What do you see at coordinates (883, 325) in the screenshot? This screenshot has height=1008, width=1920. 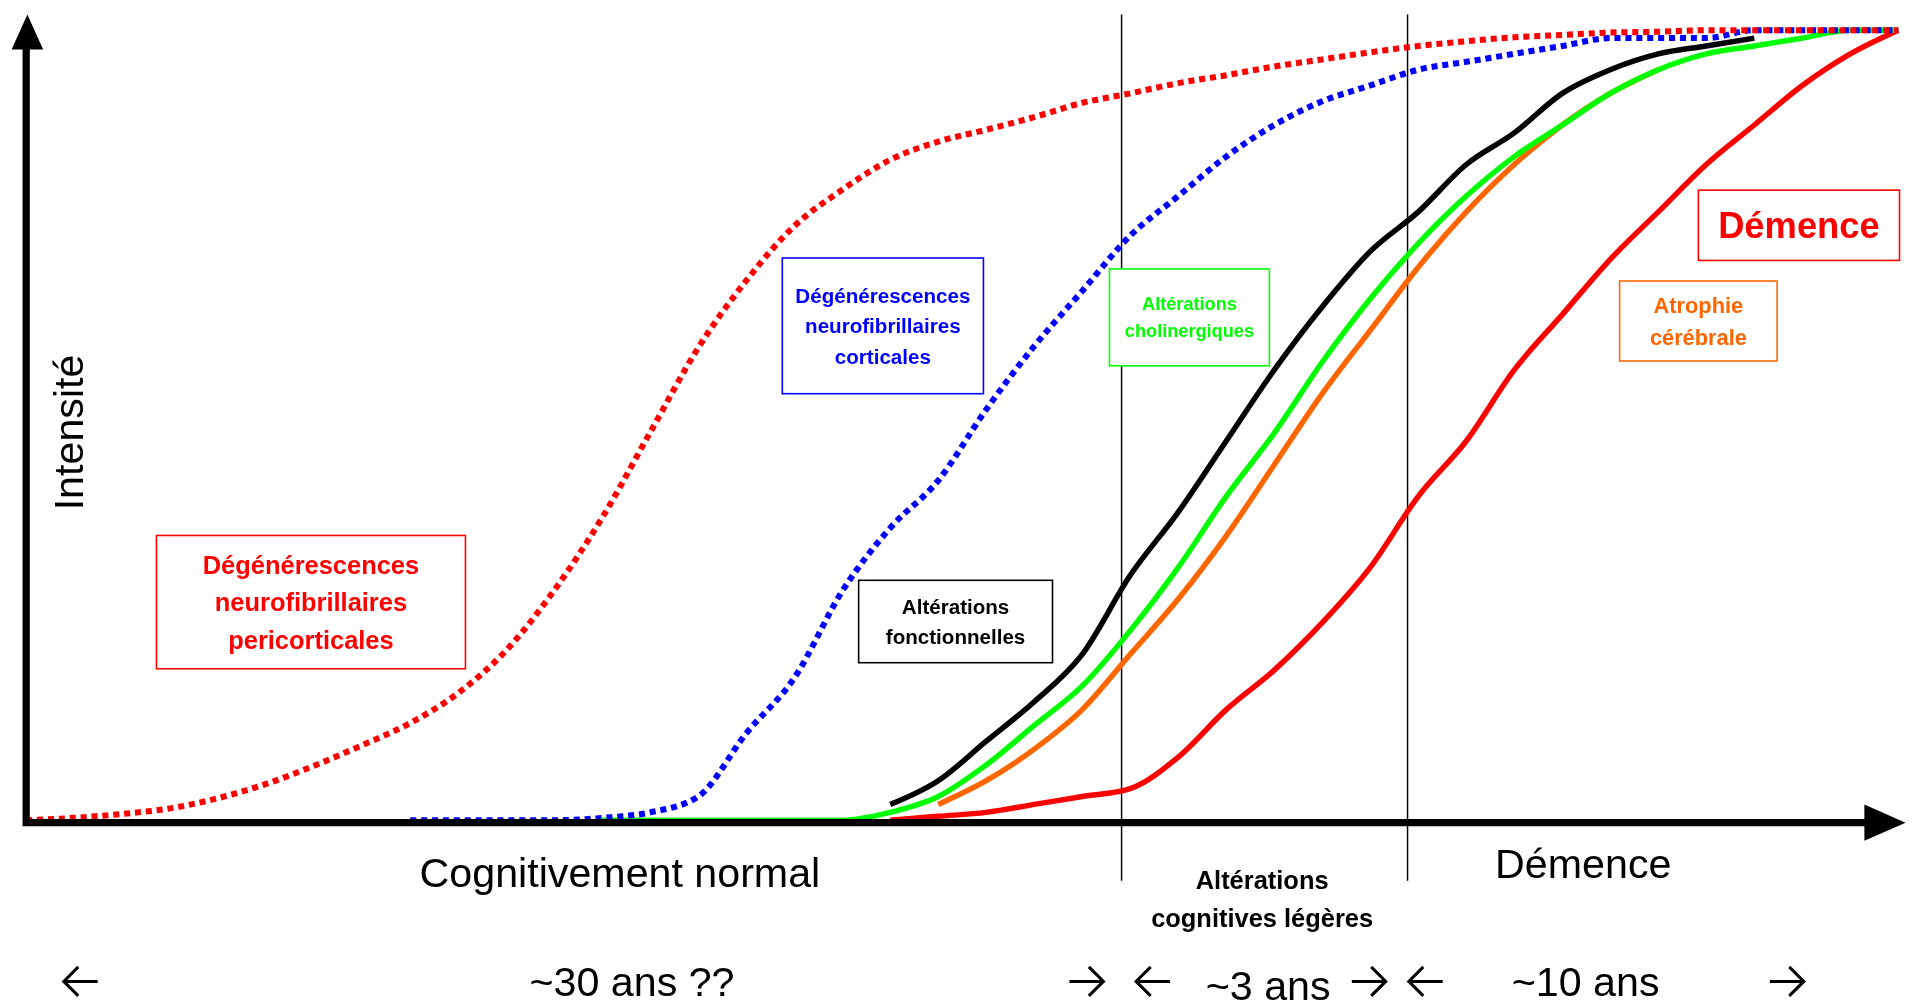 I see `series-label: Dégénérescences neurofibrillaires corticales` at bounding box center [883, 325].